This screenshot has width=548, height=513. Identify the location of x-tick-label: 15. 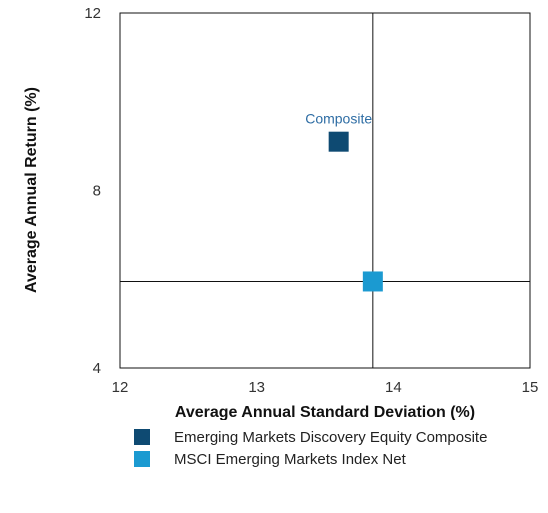
(530, 387).